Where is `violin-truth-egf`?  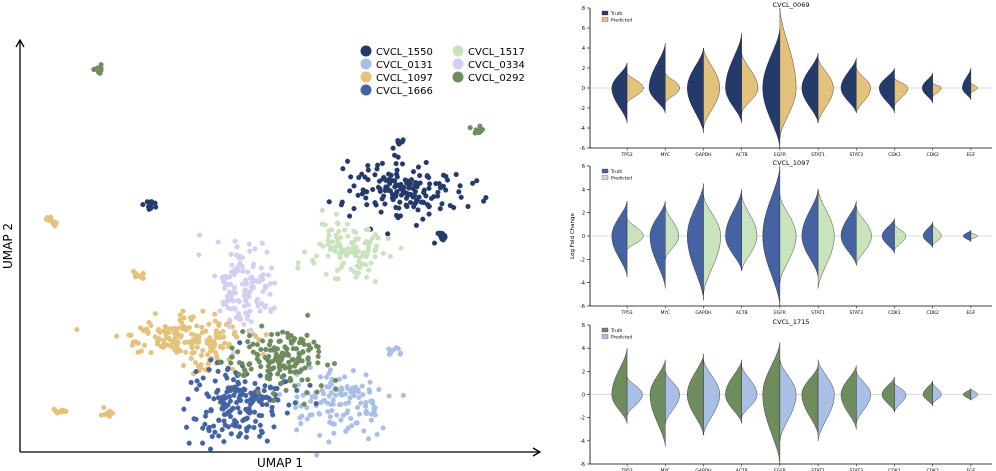 violin-truth-egf is located at coordinates (967, 394).